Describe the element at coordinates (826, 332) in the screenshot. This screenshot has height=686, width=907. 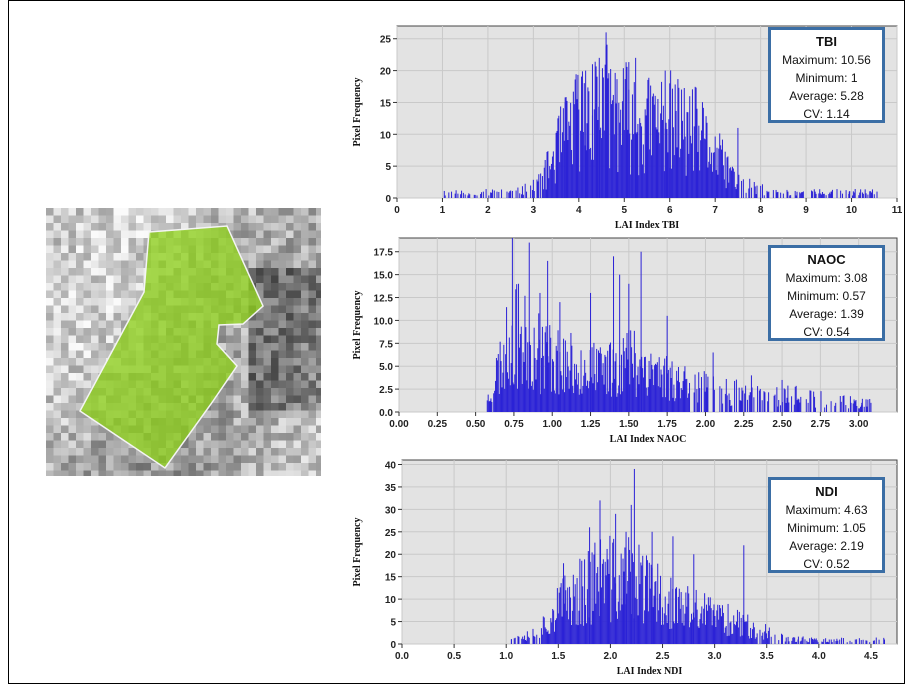
I see `stats-cv: CV: 0.54` at that location.